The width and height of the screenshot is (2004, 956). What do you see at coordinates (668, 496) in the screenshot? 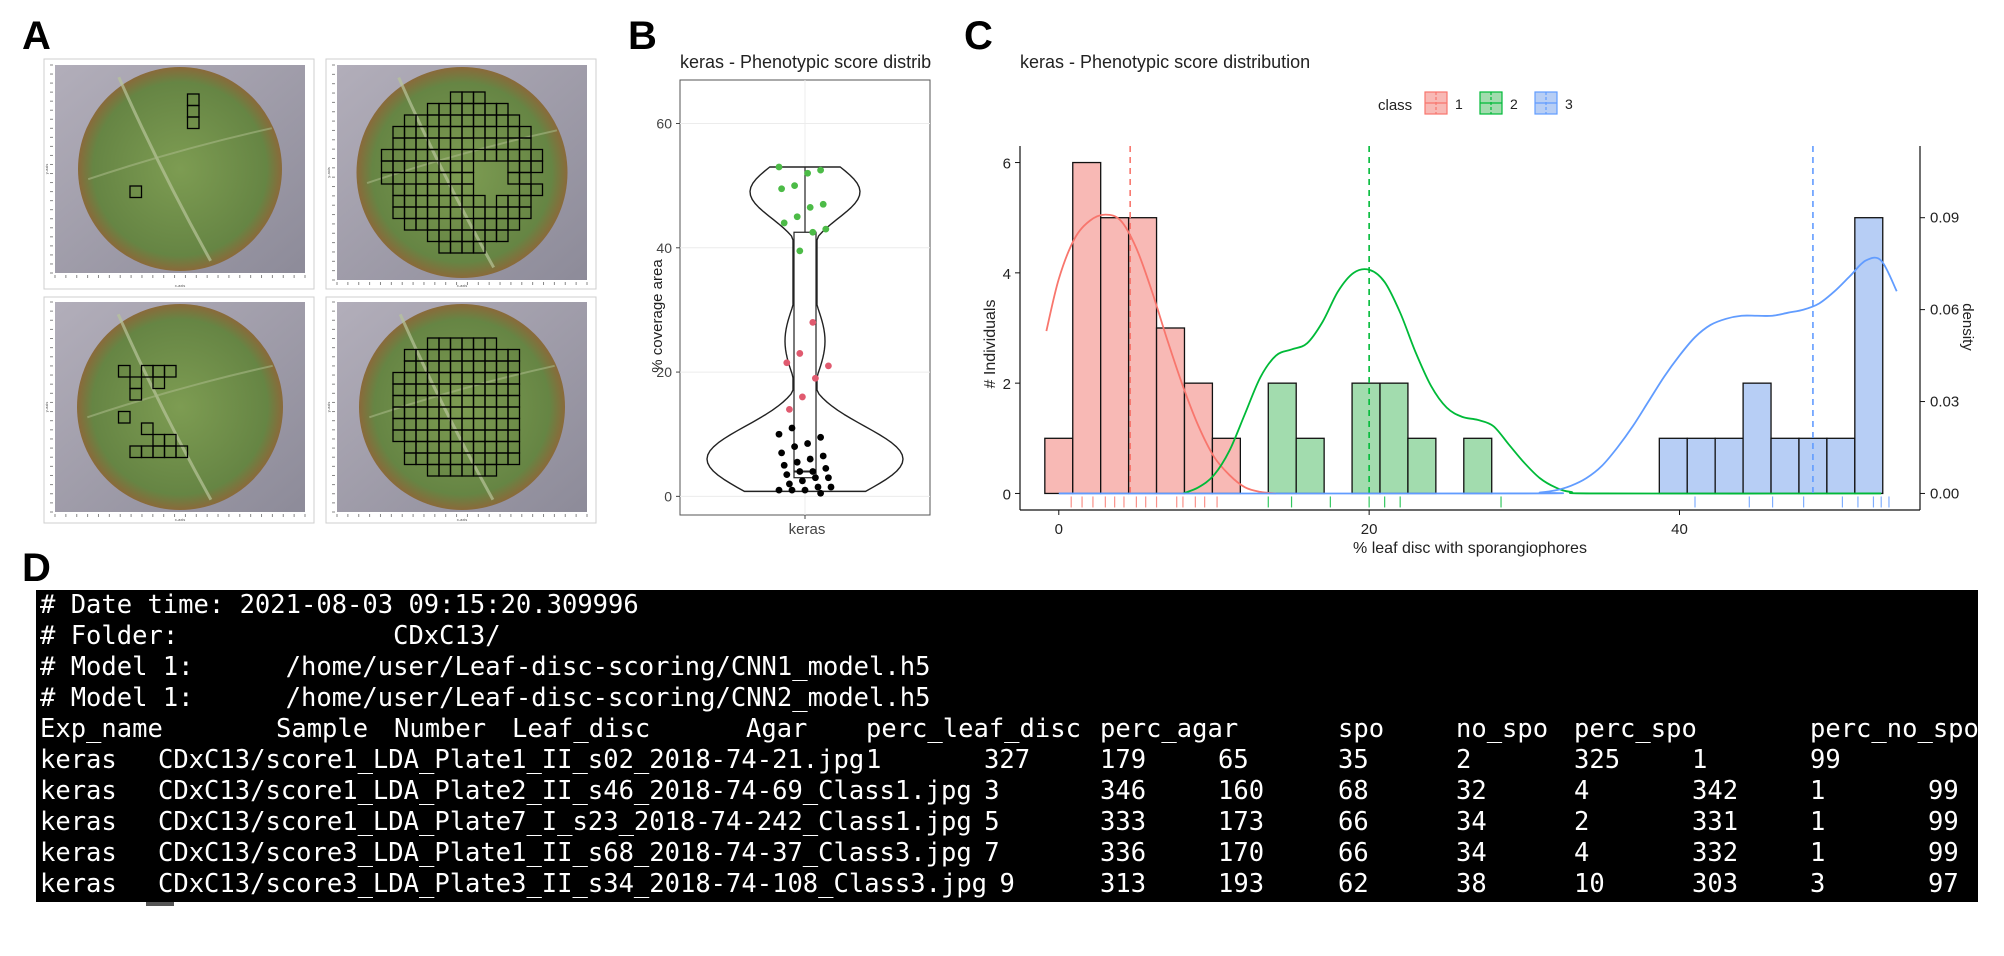
I see `violin-y-tick-label: 0` at bounding box center [668, 496].